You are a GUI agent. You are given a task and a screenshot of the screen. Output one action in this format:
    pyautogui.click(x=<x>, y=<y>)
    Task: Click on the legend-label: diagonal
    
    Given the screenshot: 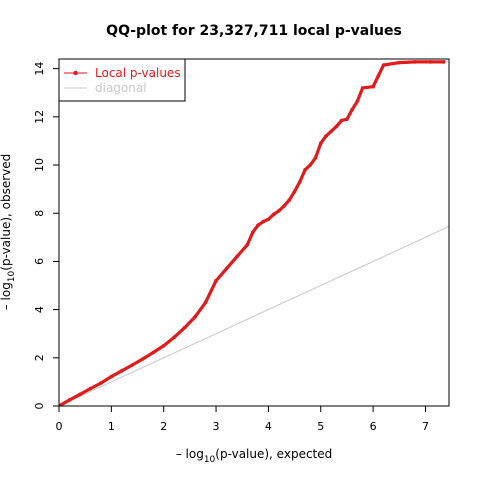 What is the action you would take?
    pyautogui.click(x=121, y=88)
    